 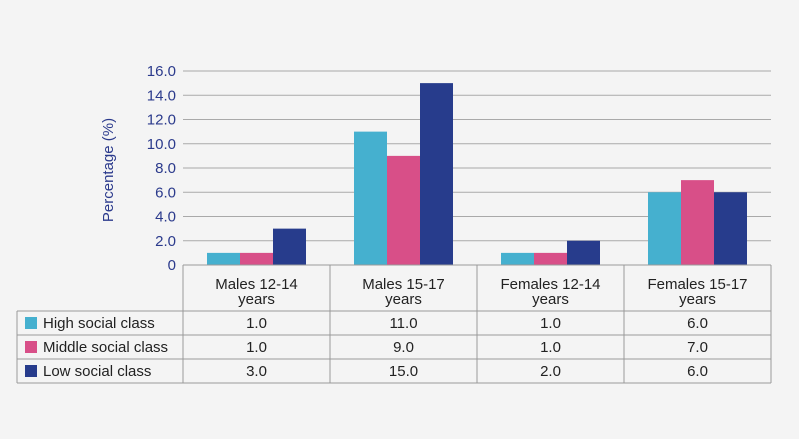 I want to click on data-label: 2.0, so click(x=550, y=371).